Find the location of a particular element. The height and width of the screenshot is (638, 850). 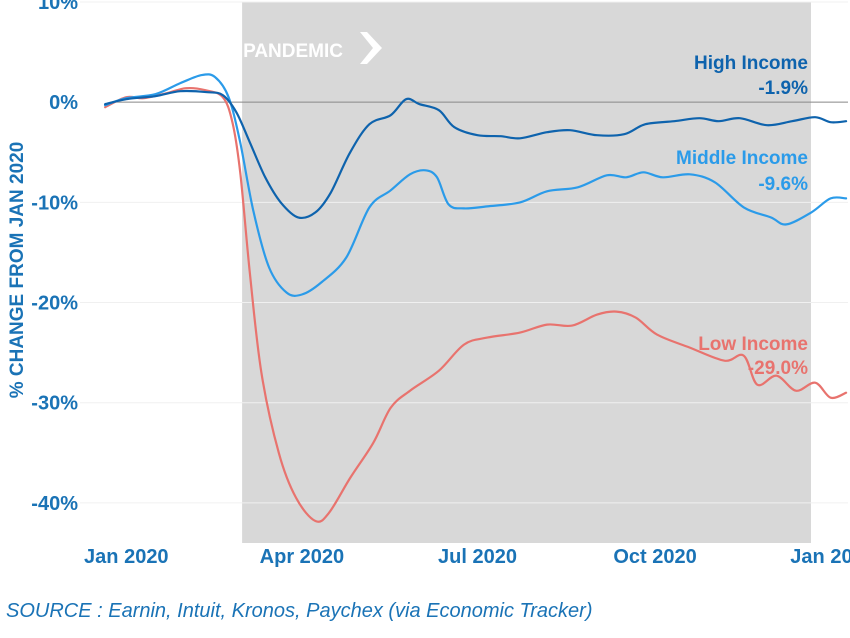

high-income-value-label: -1.9% is located at coordinates (783, 88).